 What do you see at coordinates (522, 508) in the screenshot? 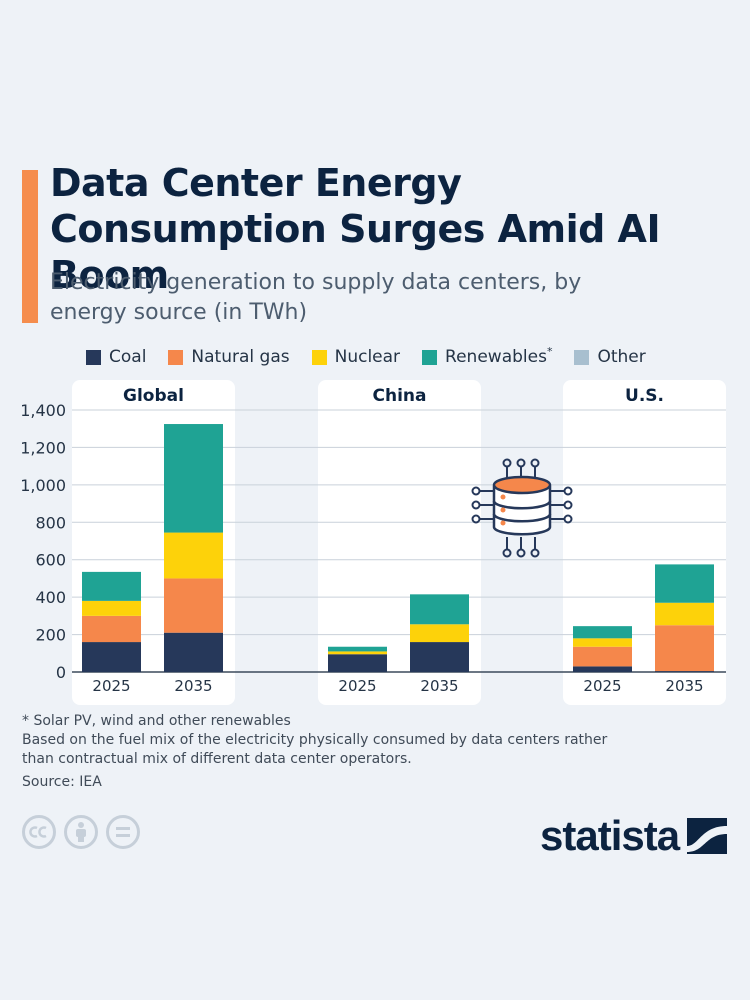
I see `data-center-server-icon` at bounding box center [522, 508].